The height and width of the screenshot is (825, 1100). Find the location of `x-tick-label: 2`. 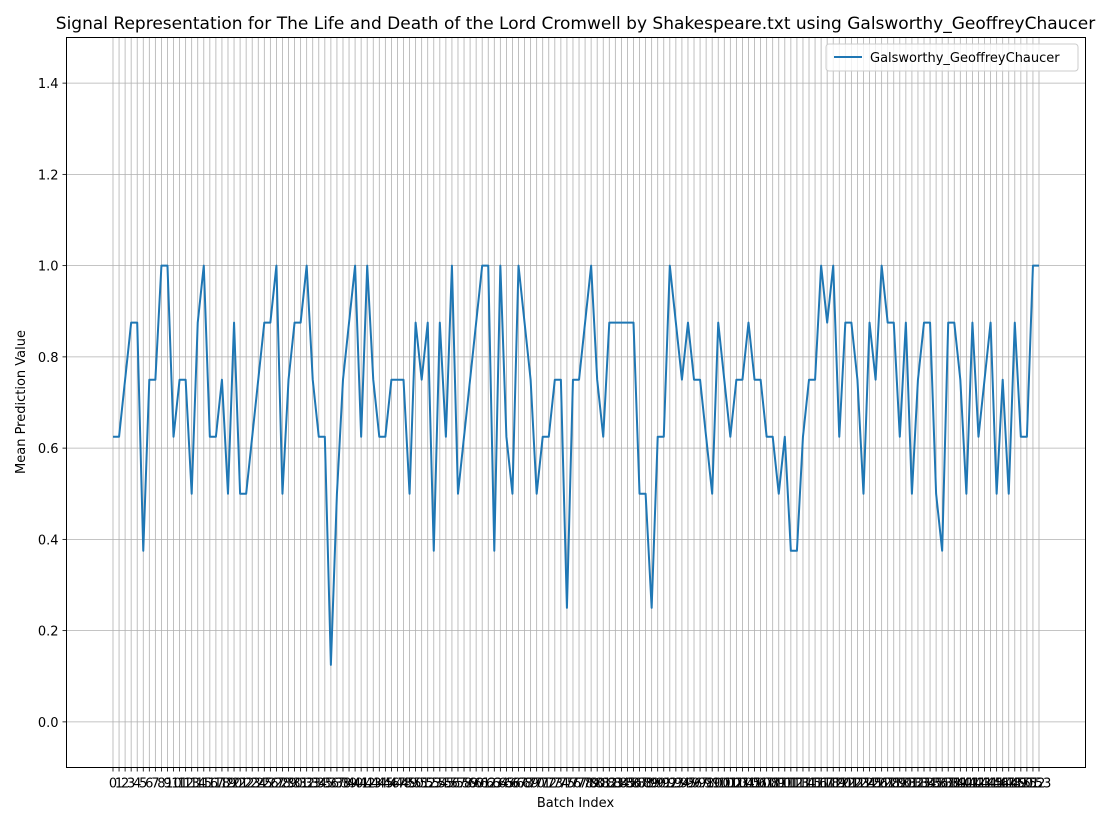

x-tick-label: 2 is located at coordinates (125, 784).